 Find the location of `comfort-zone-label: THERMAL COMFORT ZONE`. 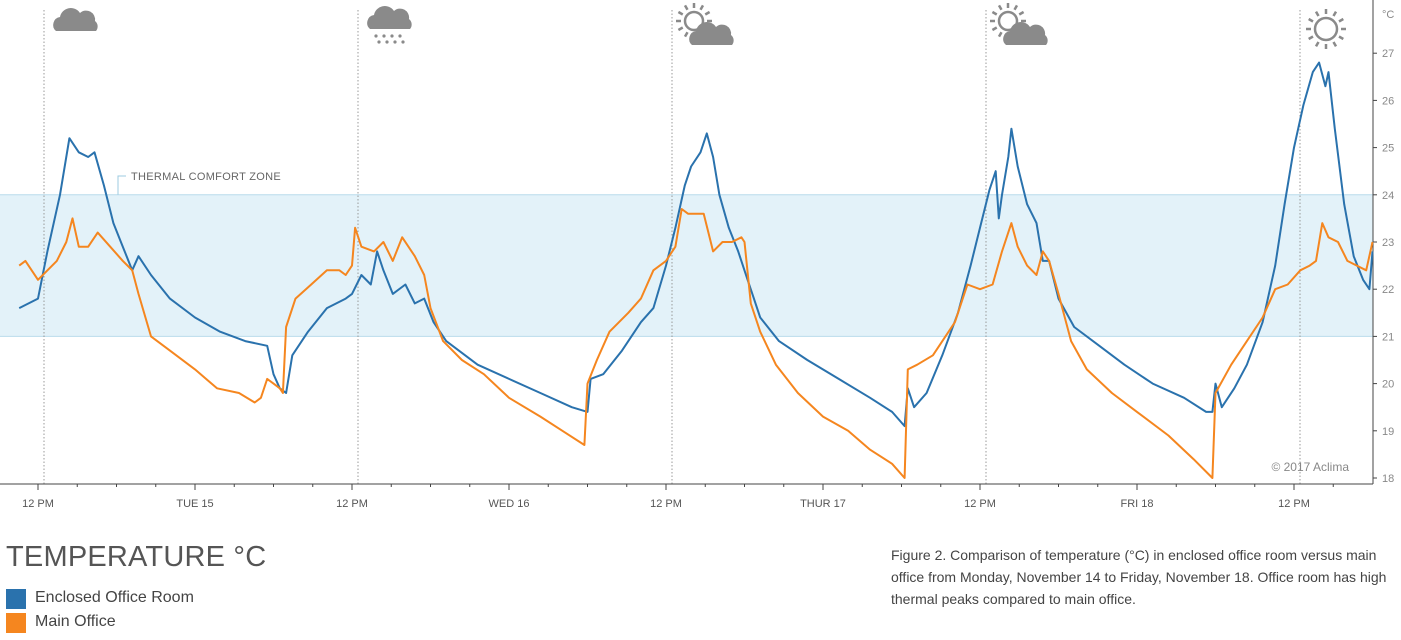

comfort-zone-label: THERMAL COMFORT ZONE is located at coordinates (206, 177).